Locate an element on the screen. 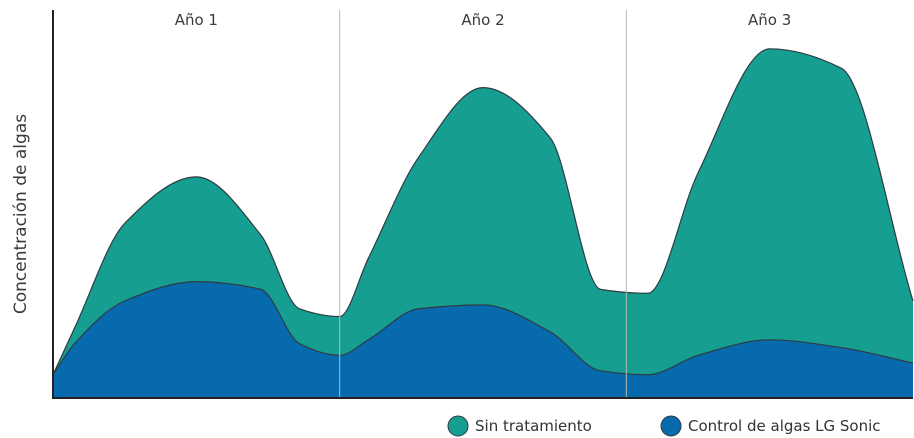  legend: Sin tratamiento Control de algas LG Sonic is located at coordinates (664, 426).